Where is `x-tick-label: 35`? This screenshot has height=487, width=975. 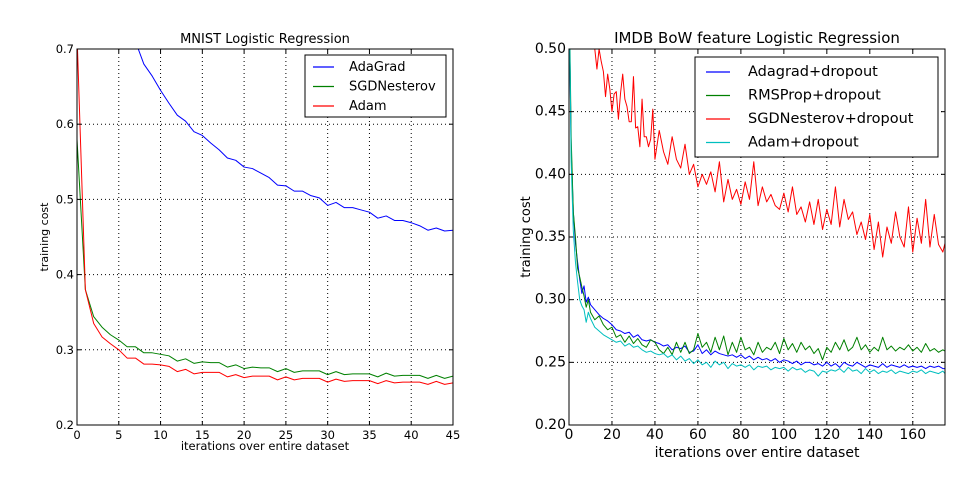
x-tick-label: 35 is located at coordinates (369, 435).